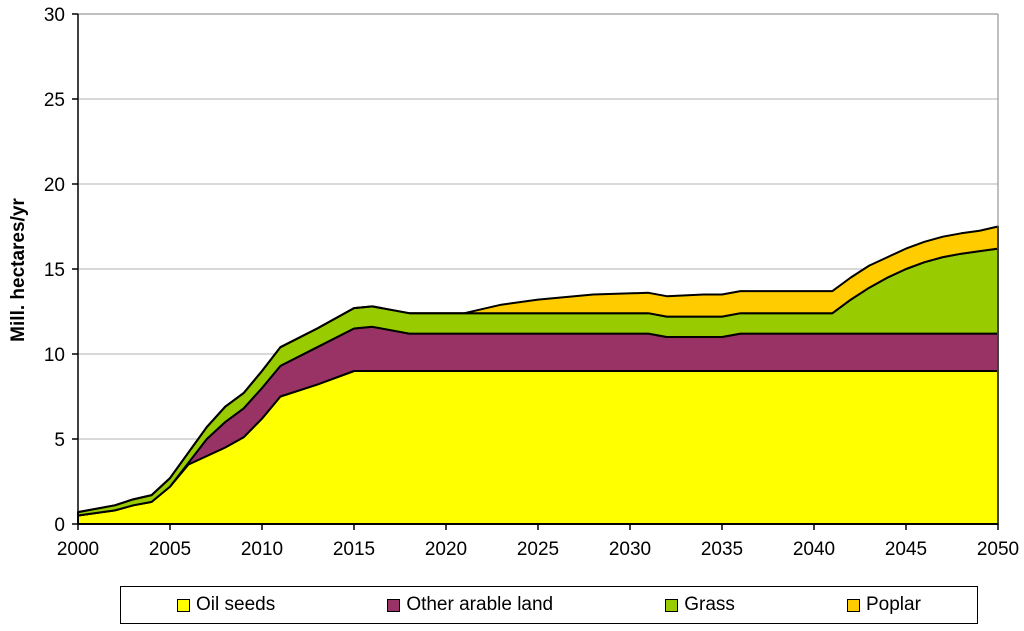 Image resolution: width=1024 pixels, height=631 pixels. What do you see at coordinates (54, 185) in the screenshot?
I see `y-tick-label: 20` at bounding box center [54, 185].